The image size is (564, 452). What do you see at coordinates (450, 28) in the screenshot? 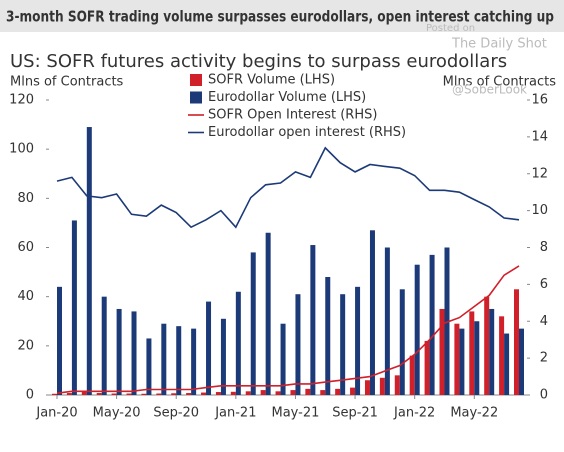
I see `watermark: Posted on` at bounding box center [450, 28].